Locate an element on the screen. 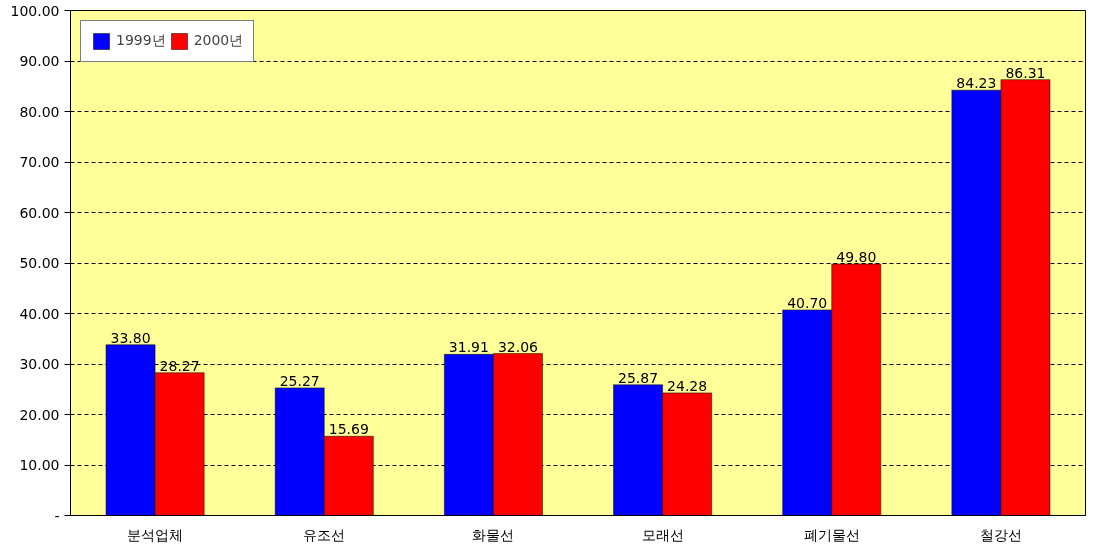 This screenshot has height=551, width=1098. y-tick-label: 20.00 is located at coordinates (39, 414).